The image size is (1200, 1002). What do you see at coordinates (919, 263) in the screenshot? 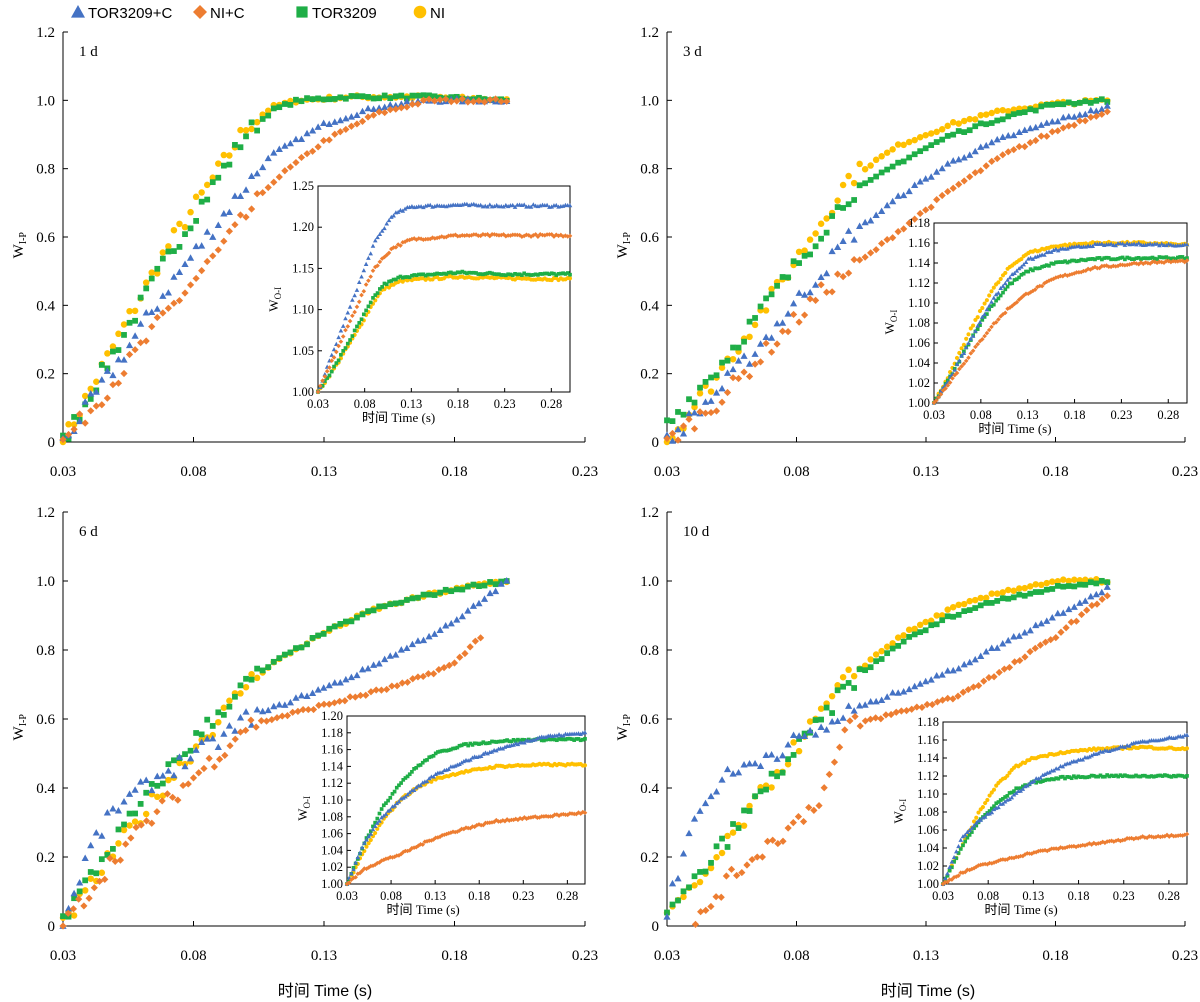
I see `inset-y-tick-label: 1.14` at bounding box center [919, 263].